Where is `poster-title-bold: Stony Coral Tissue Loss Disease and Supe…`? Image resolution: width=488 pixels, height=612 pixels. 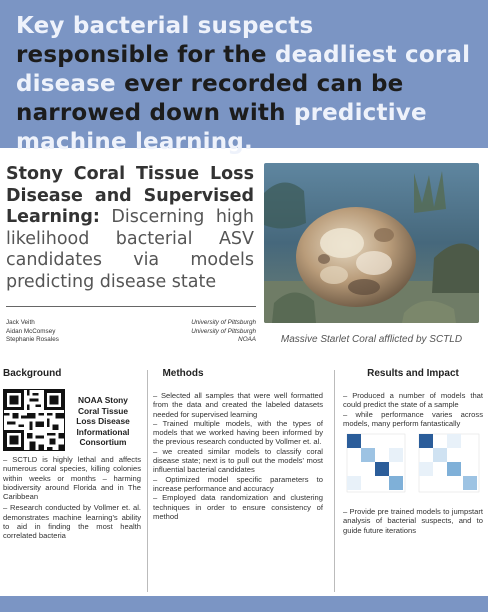
poster-title-bold: Stony Coral Tissue Loss Disease and Supe… is located at coordinates (130, 195).